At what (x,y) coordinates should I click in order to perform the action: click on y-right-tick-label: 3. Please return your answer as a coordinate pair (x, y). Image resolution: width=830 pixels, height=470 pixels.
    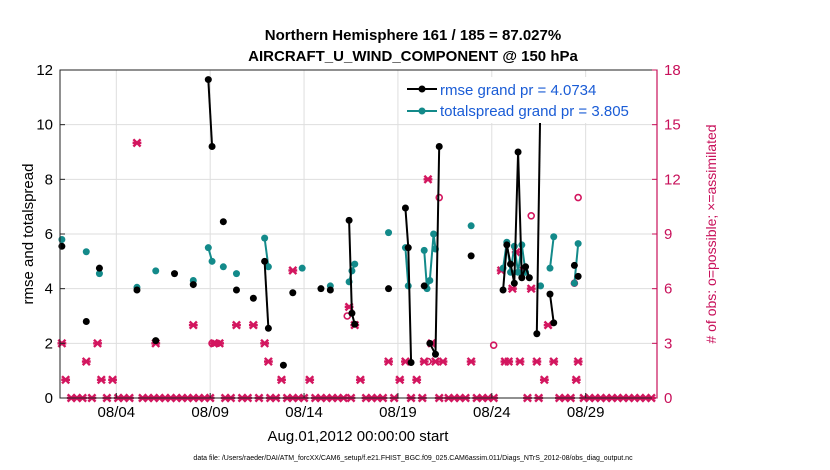
    Looking at the image, I should click on (668, 343).